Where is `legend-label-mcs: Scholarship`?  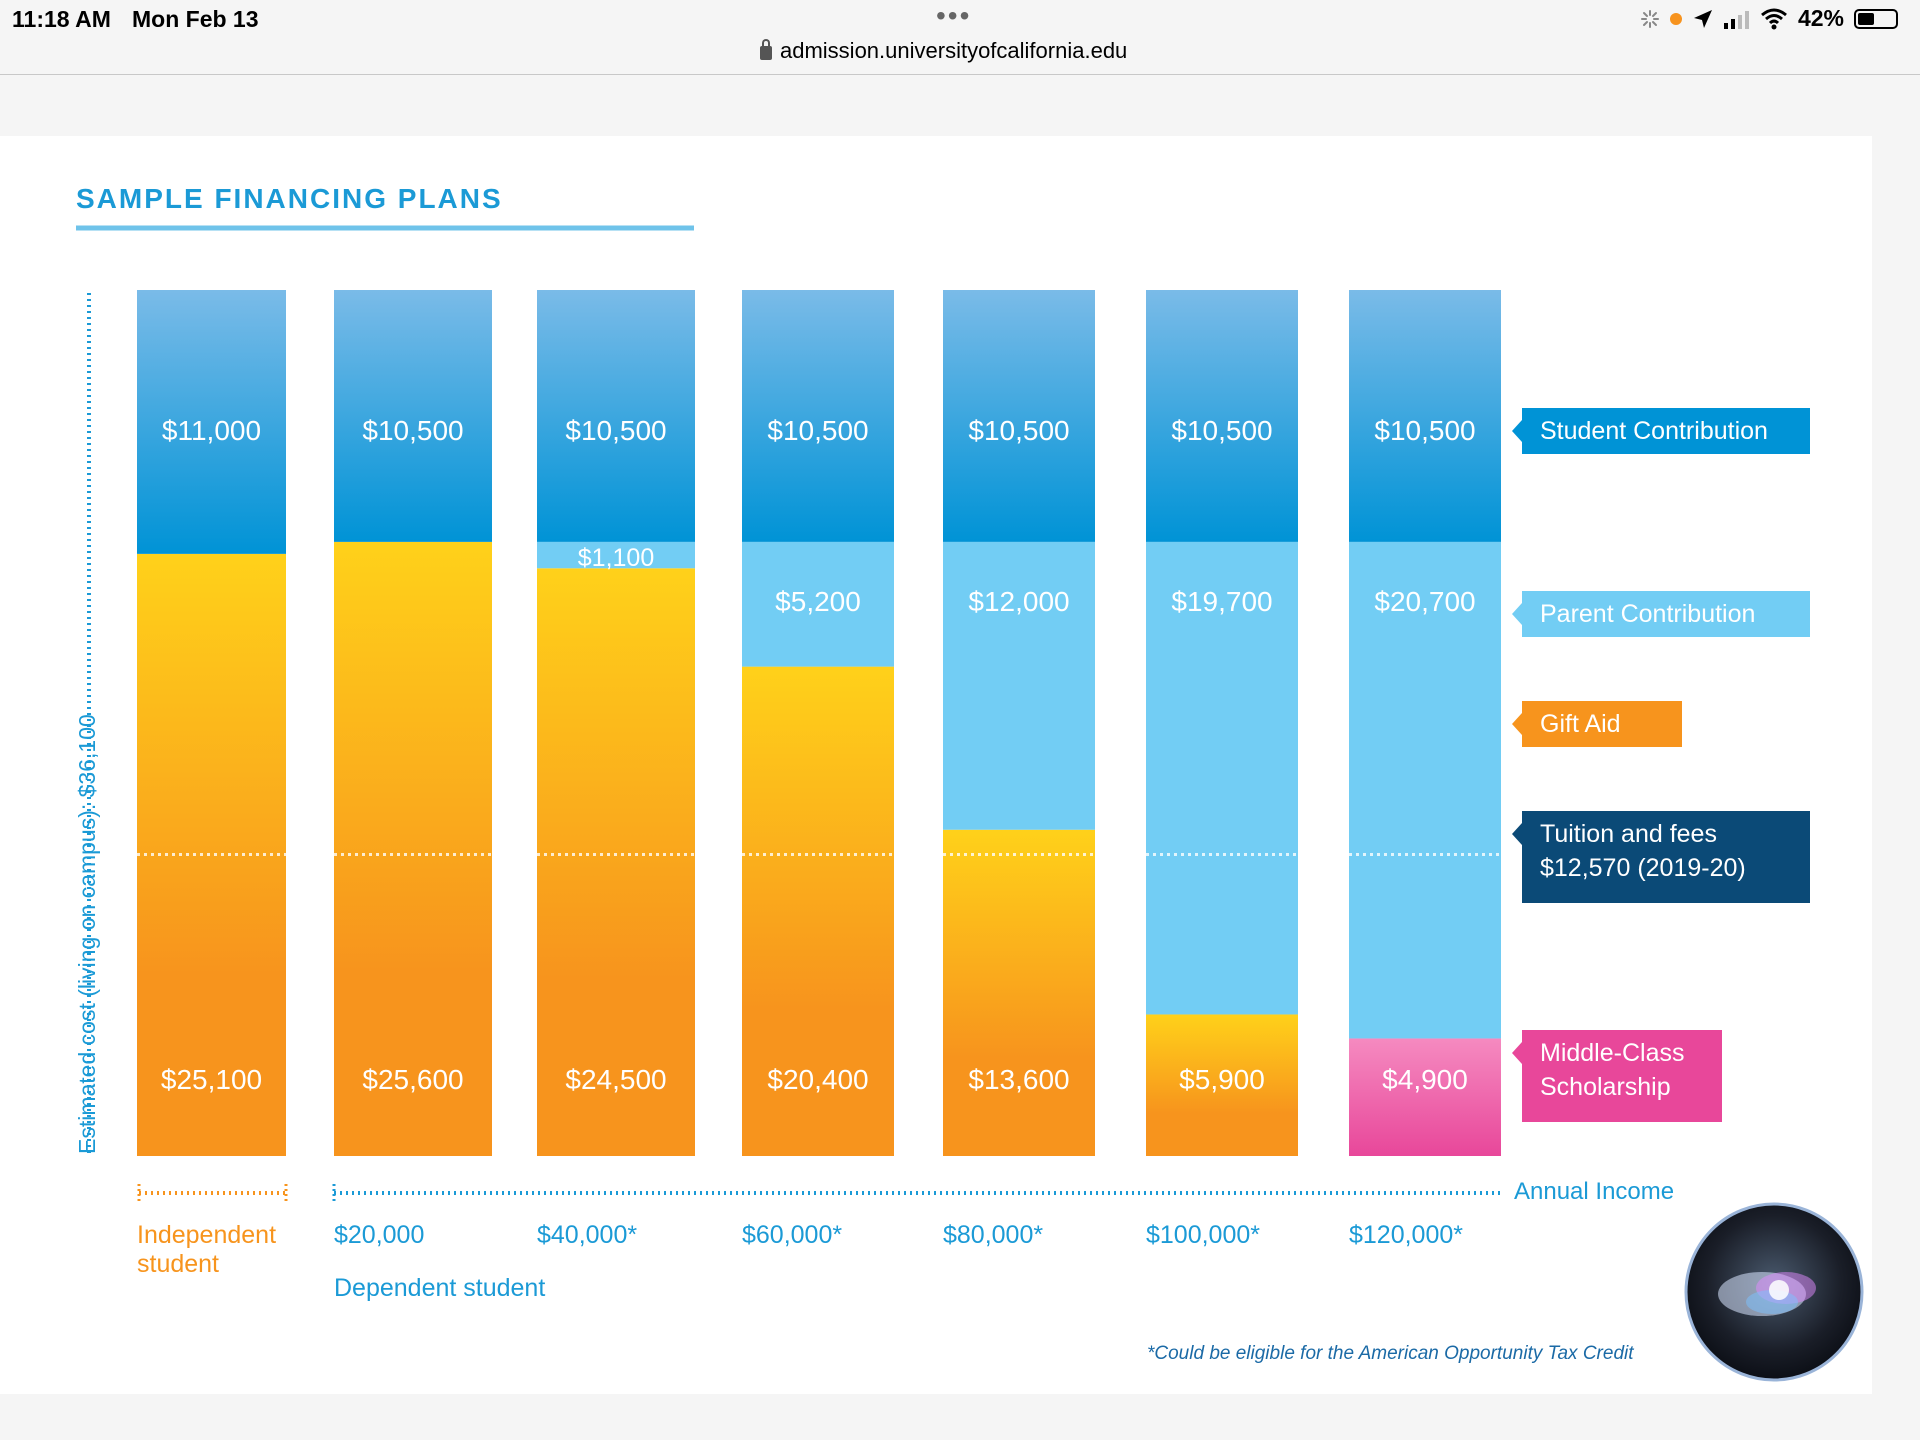 legend-label-mcs: Scholarship is located at coordinates (1605, 1087).